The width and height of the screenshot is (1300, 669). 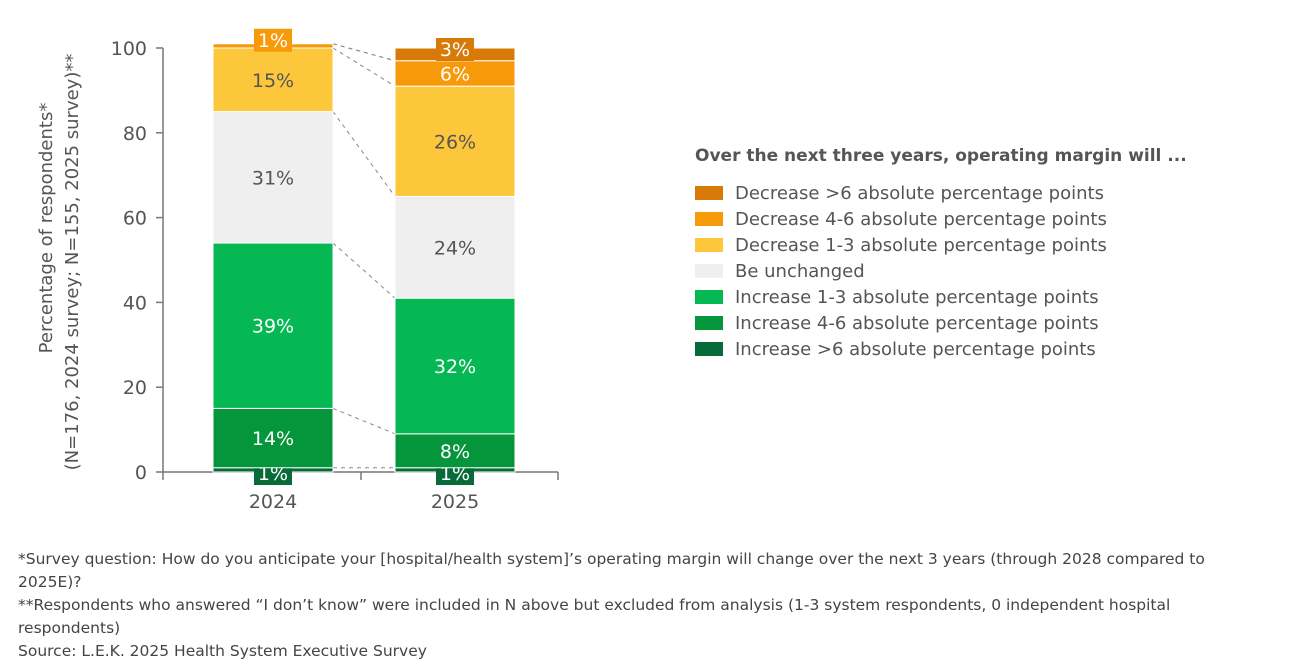 What do you see at coordinates (455, 452) in the screenshot?
I see `data-label: 8%` at bounding box center [455, 452].